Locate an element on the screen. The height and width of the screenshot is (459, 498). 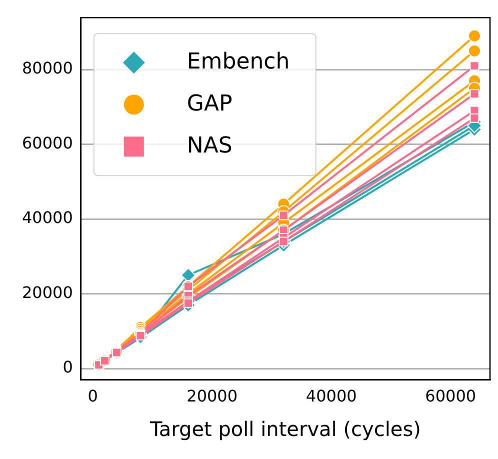
x-tick-label: 40000 is located at coordinates (331, 396).